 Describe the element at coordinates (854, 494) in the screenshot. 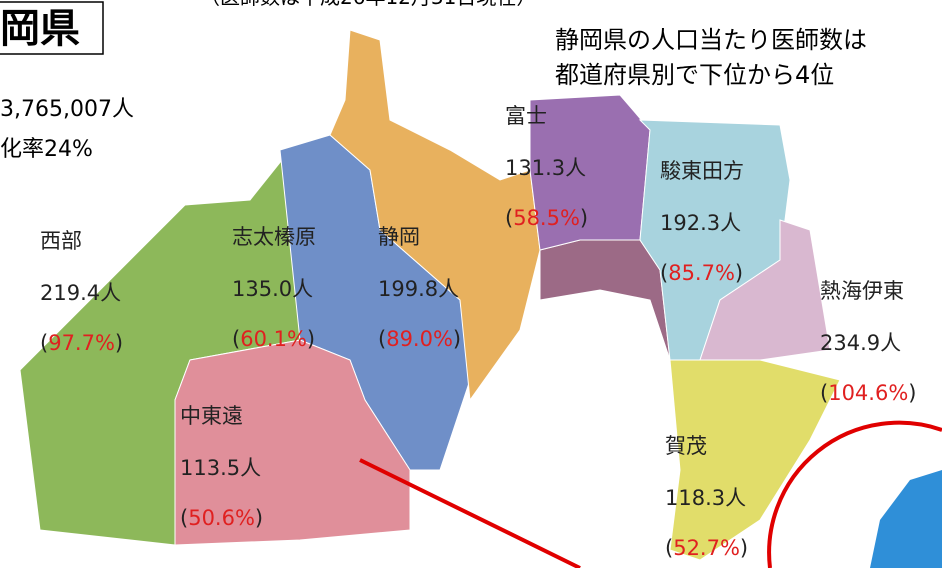

I see `inset-circle` at that location.